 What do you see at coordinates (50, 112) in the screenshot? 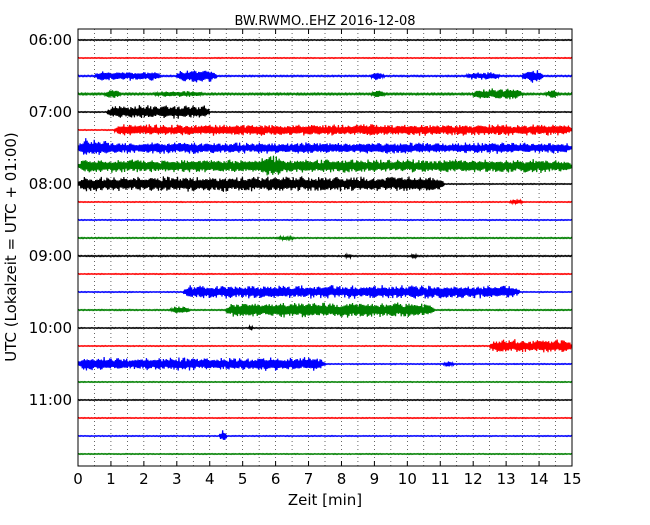
I see `y-tick-label-0700: 07:00` at bounding box center [50, 112].